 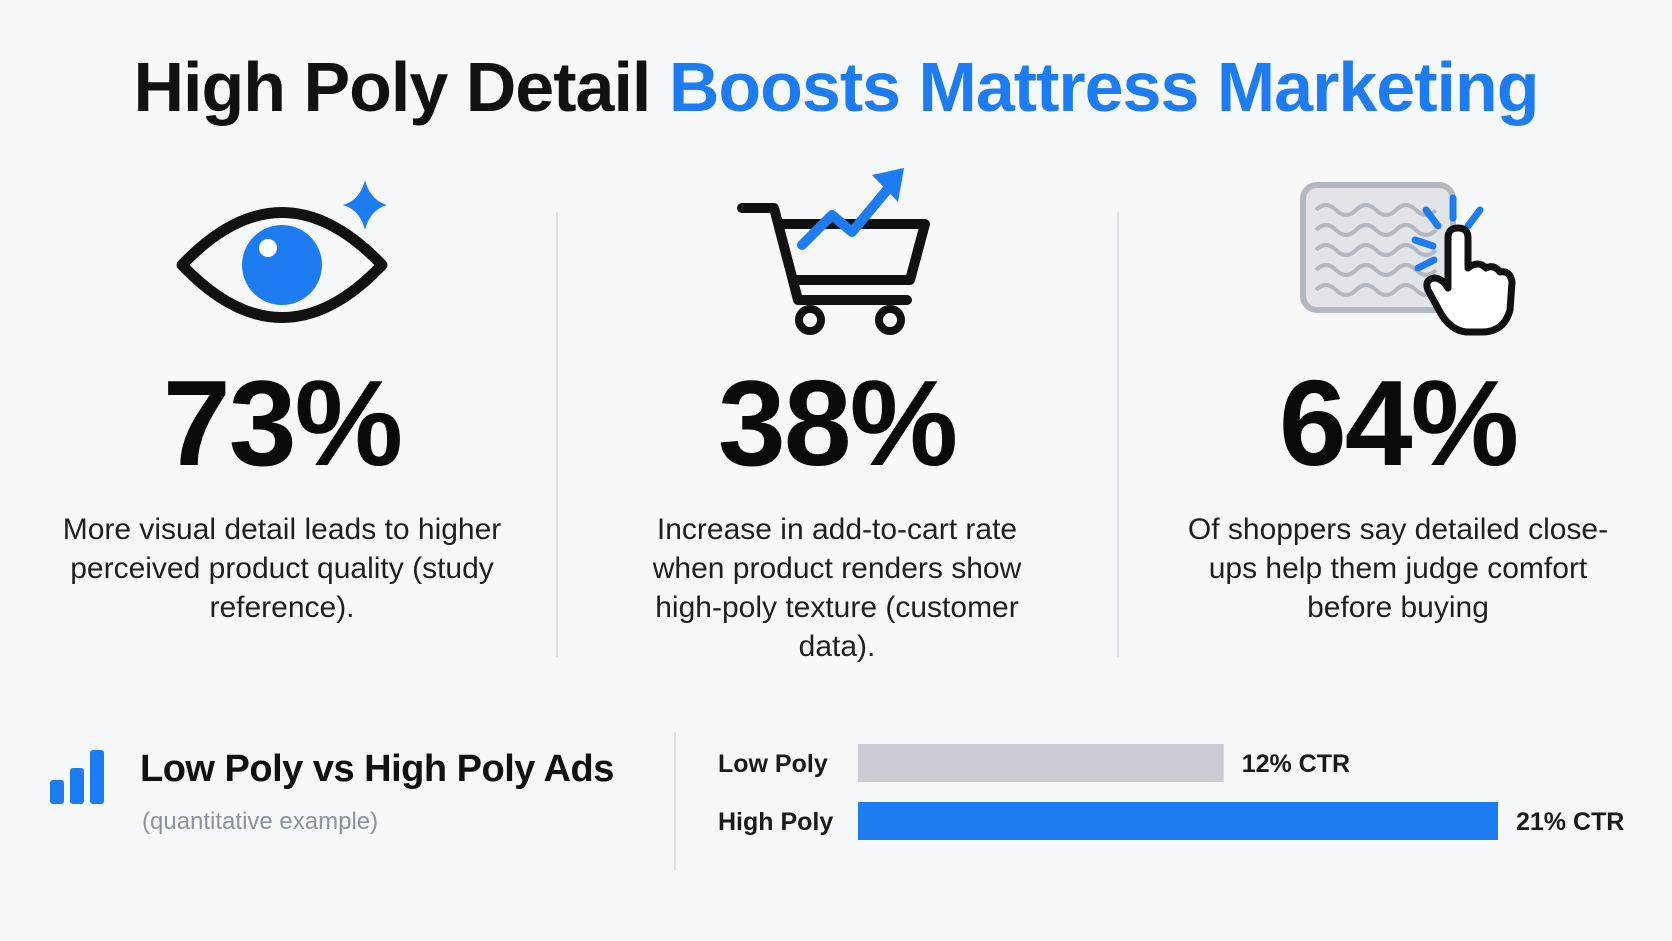 What do you see at coordinates (1041, 763) in the screenshot?
I see `bar-low-poly` at bounding box center [1041, 763].